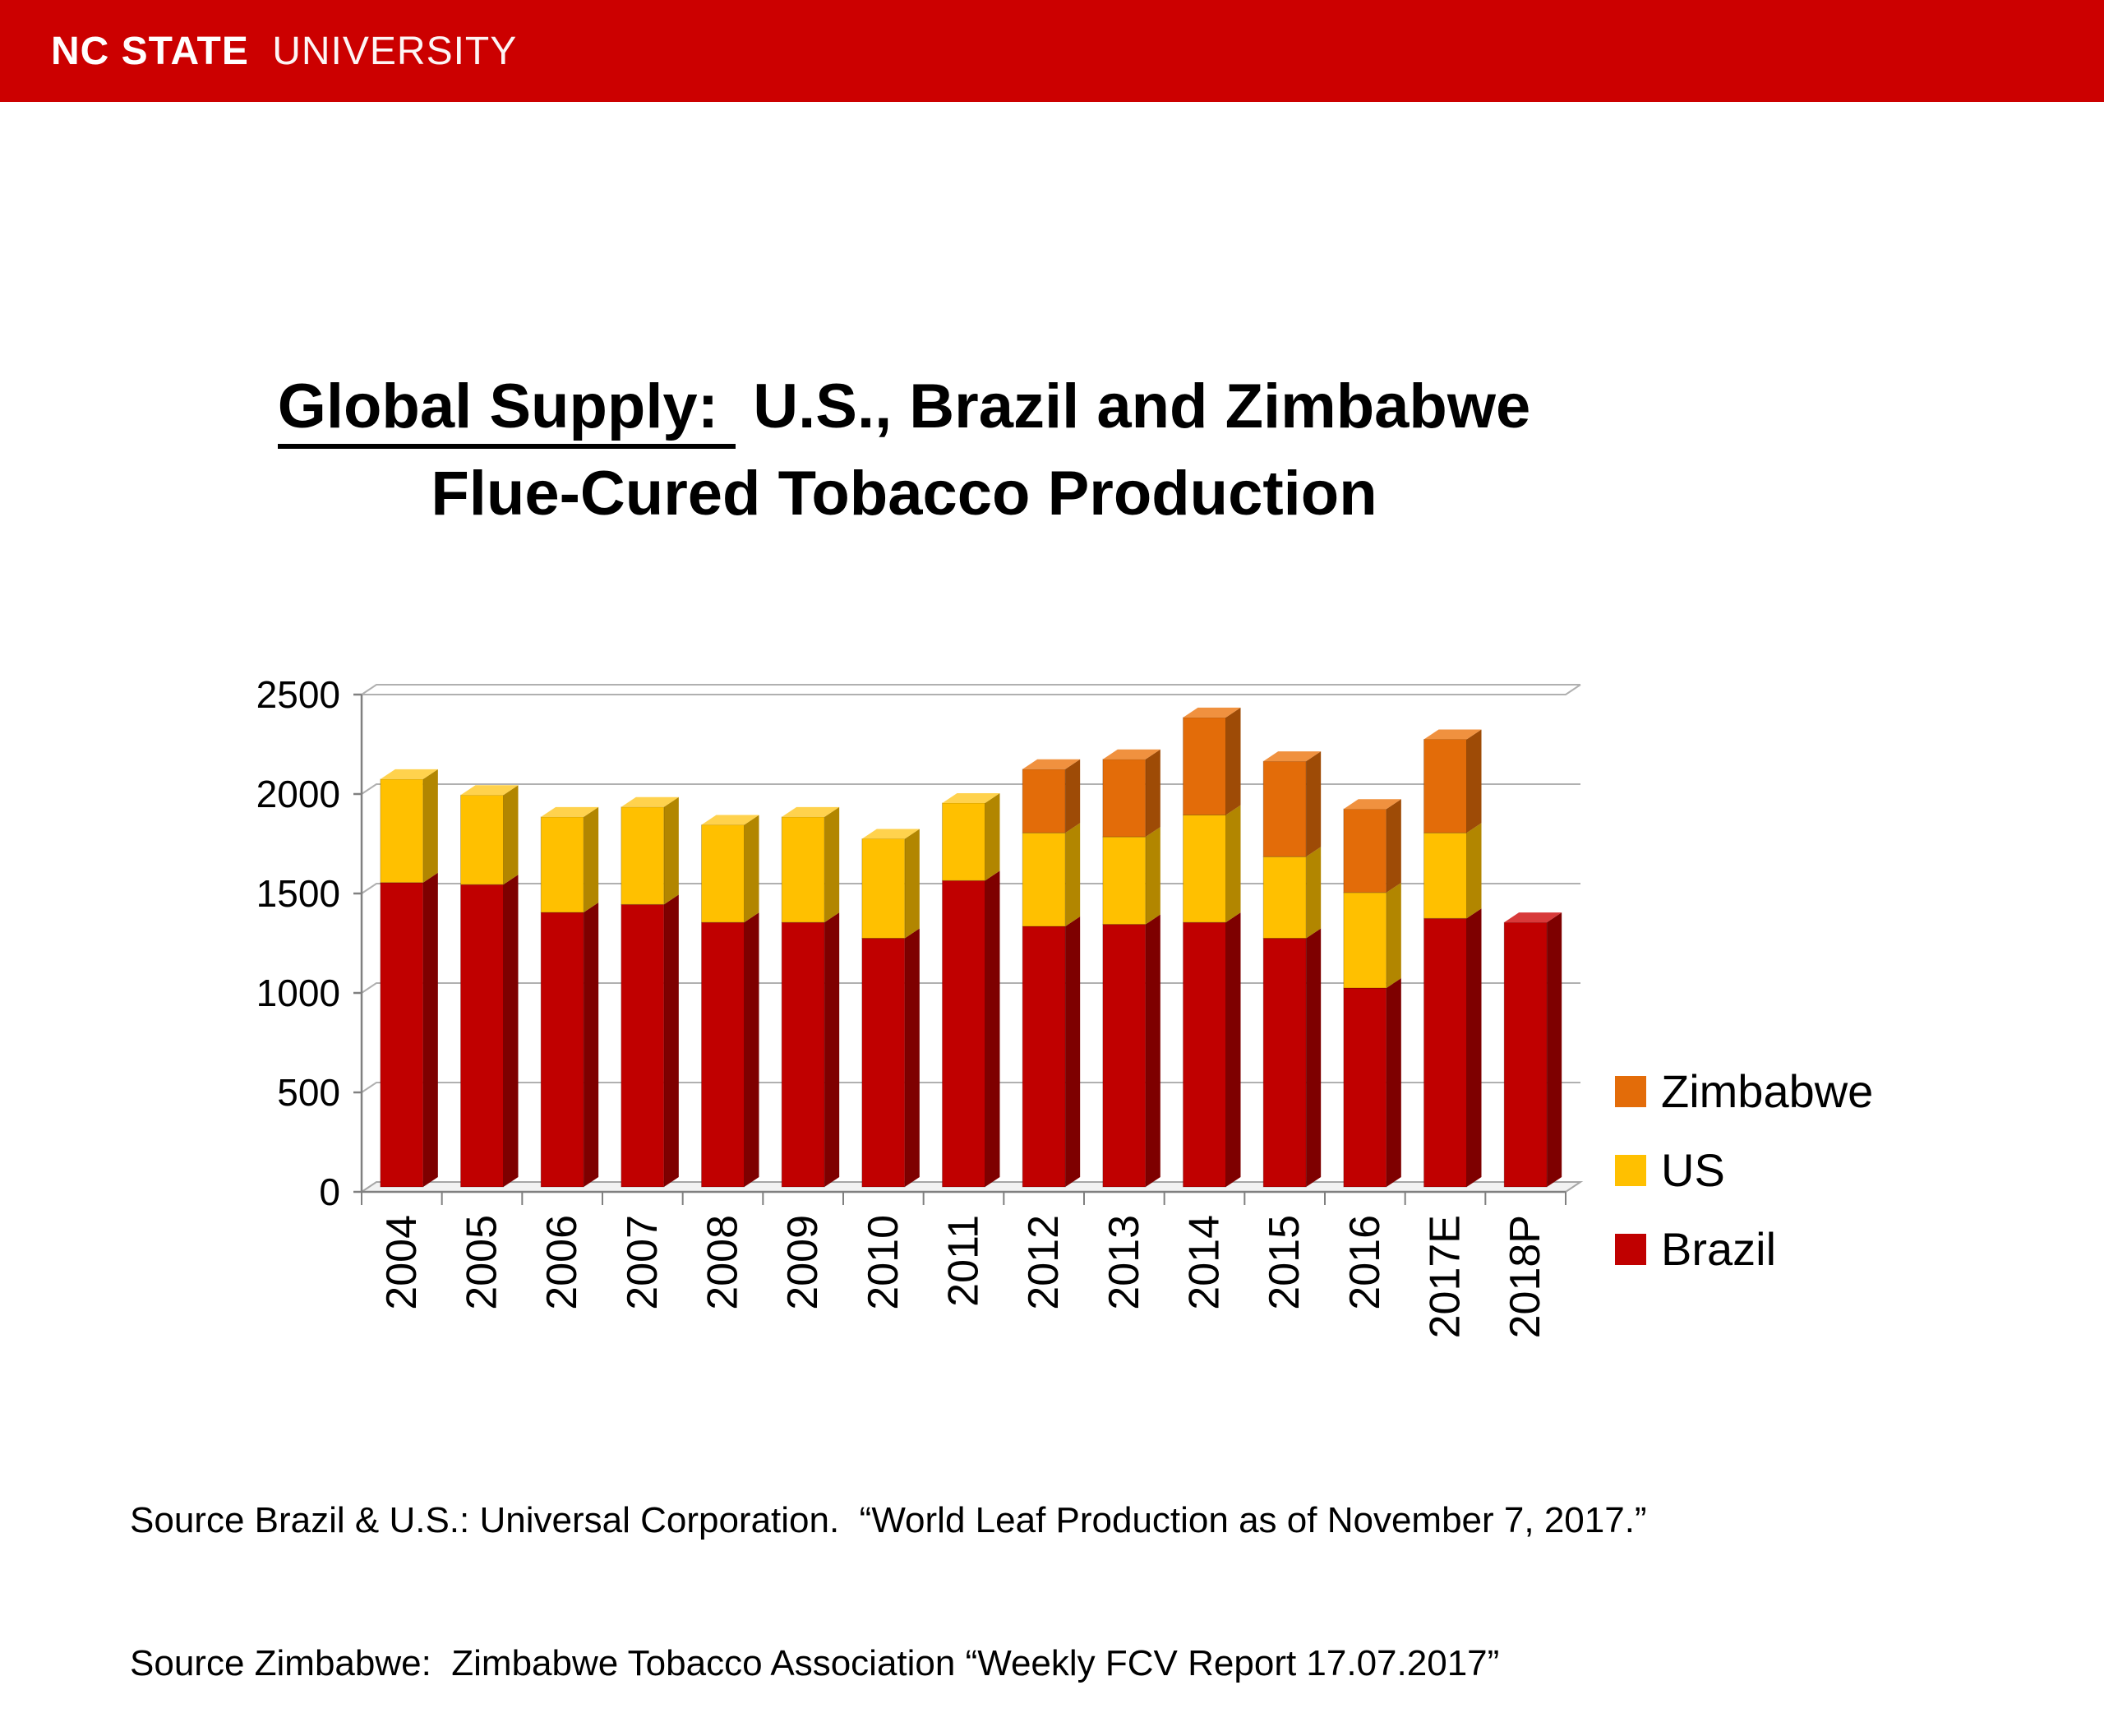 This screenshot has width=2104, height=1736. I want to click on roof-edge, so click(971, 690).